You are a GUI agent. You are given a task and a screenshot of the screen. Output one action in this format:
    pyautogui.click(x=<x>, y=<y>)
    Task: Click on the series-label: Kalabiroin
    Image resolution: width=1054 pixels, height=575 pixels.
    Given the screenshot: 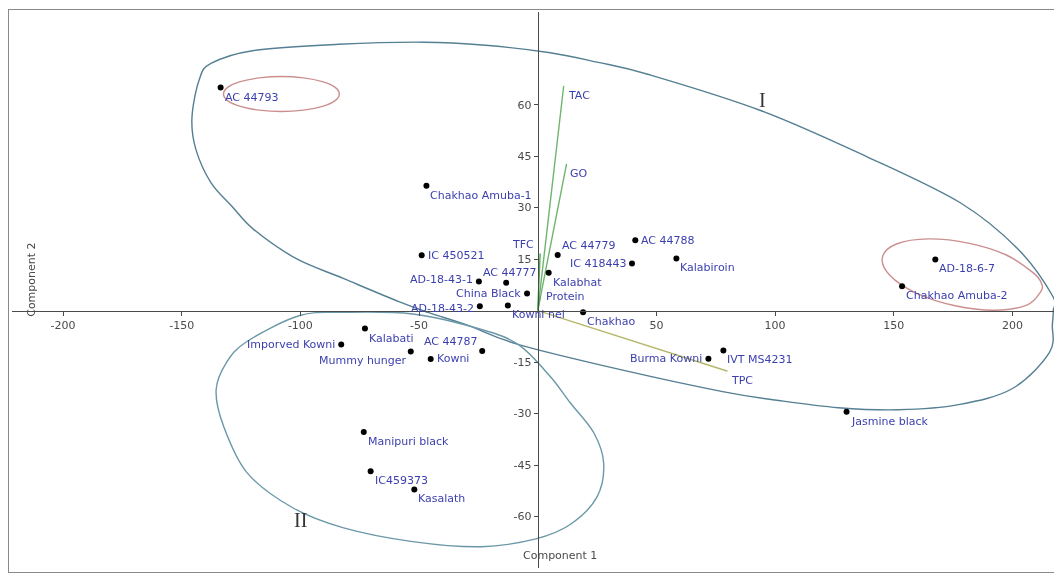 What is the action you would take?
    pyautogui.click(x=707, y=267)
    